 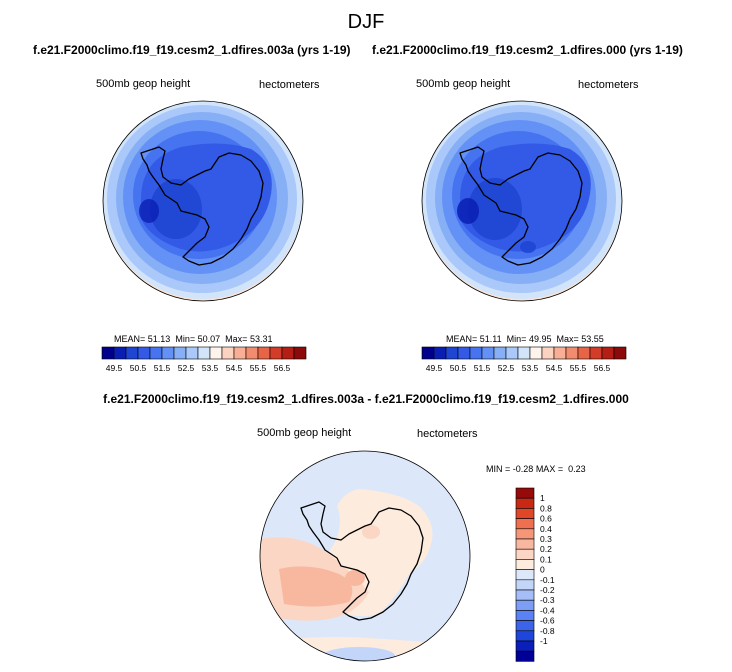 I want to click on colorbar-tick-label: 0.3, so click(x=546, y=539).